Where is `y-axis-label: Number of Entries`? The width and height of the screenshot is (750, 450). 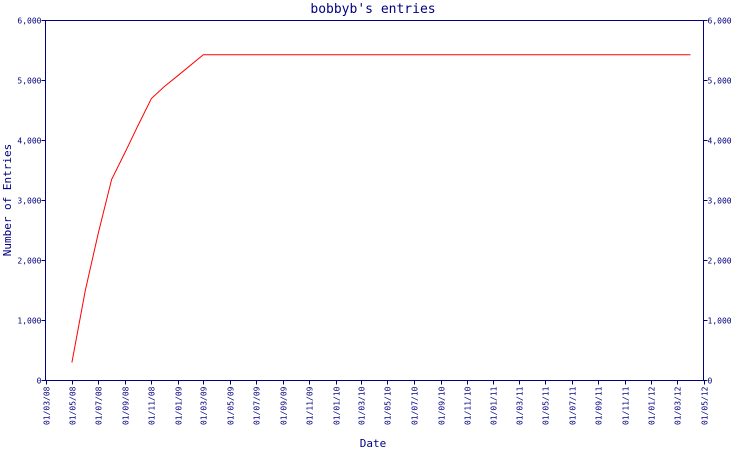
y-axis-label: Number of Entries is located at coordinates (7, 200).